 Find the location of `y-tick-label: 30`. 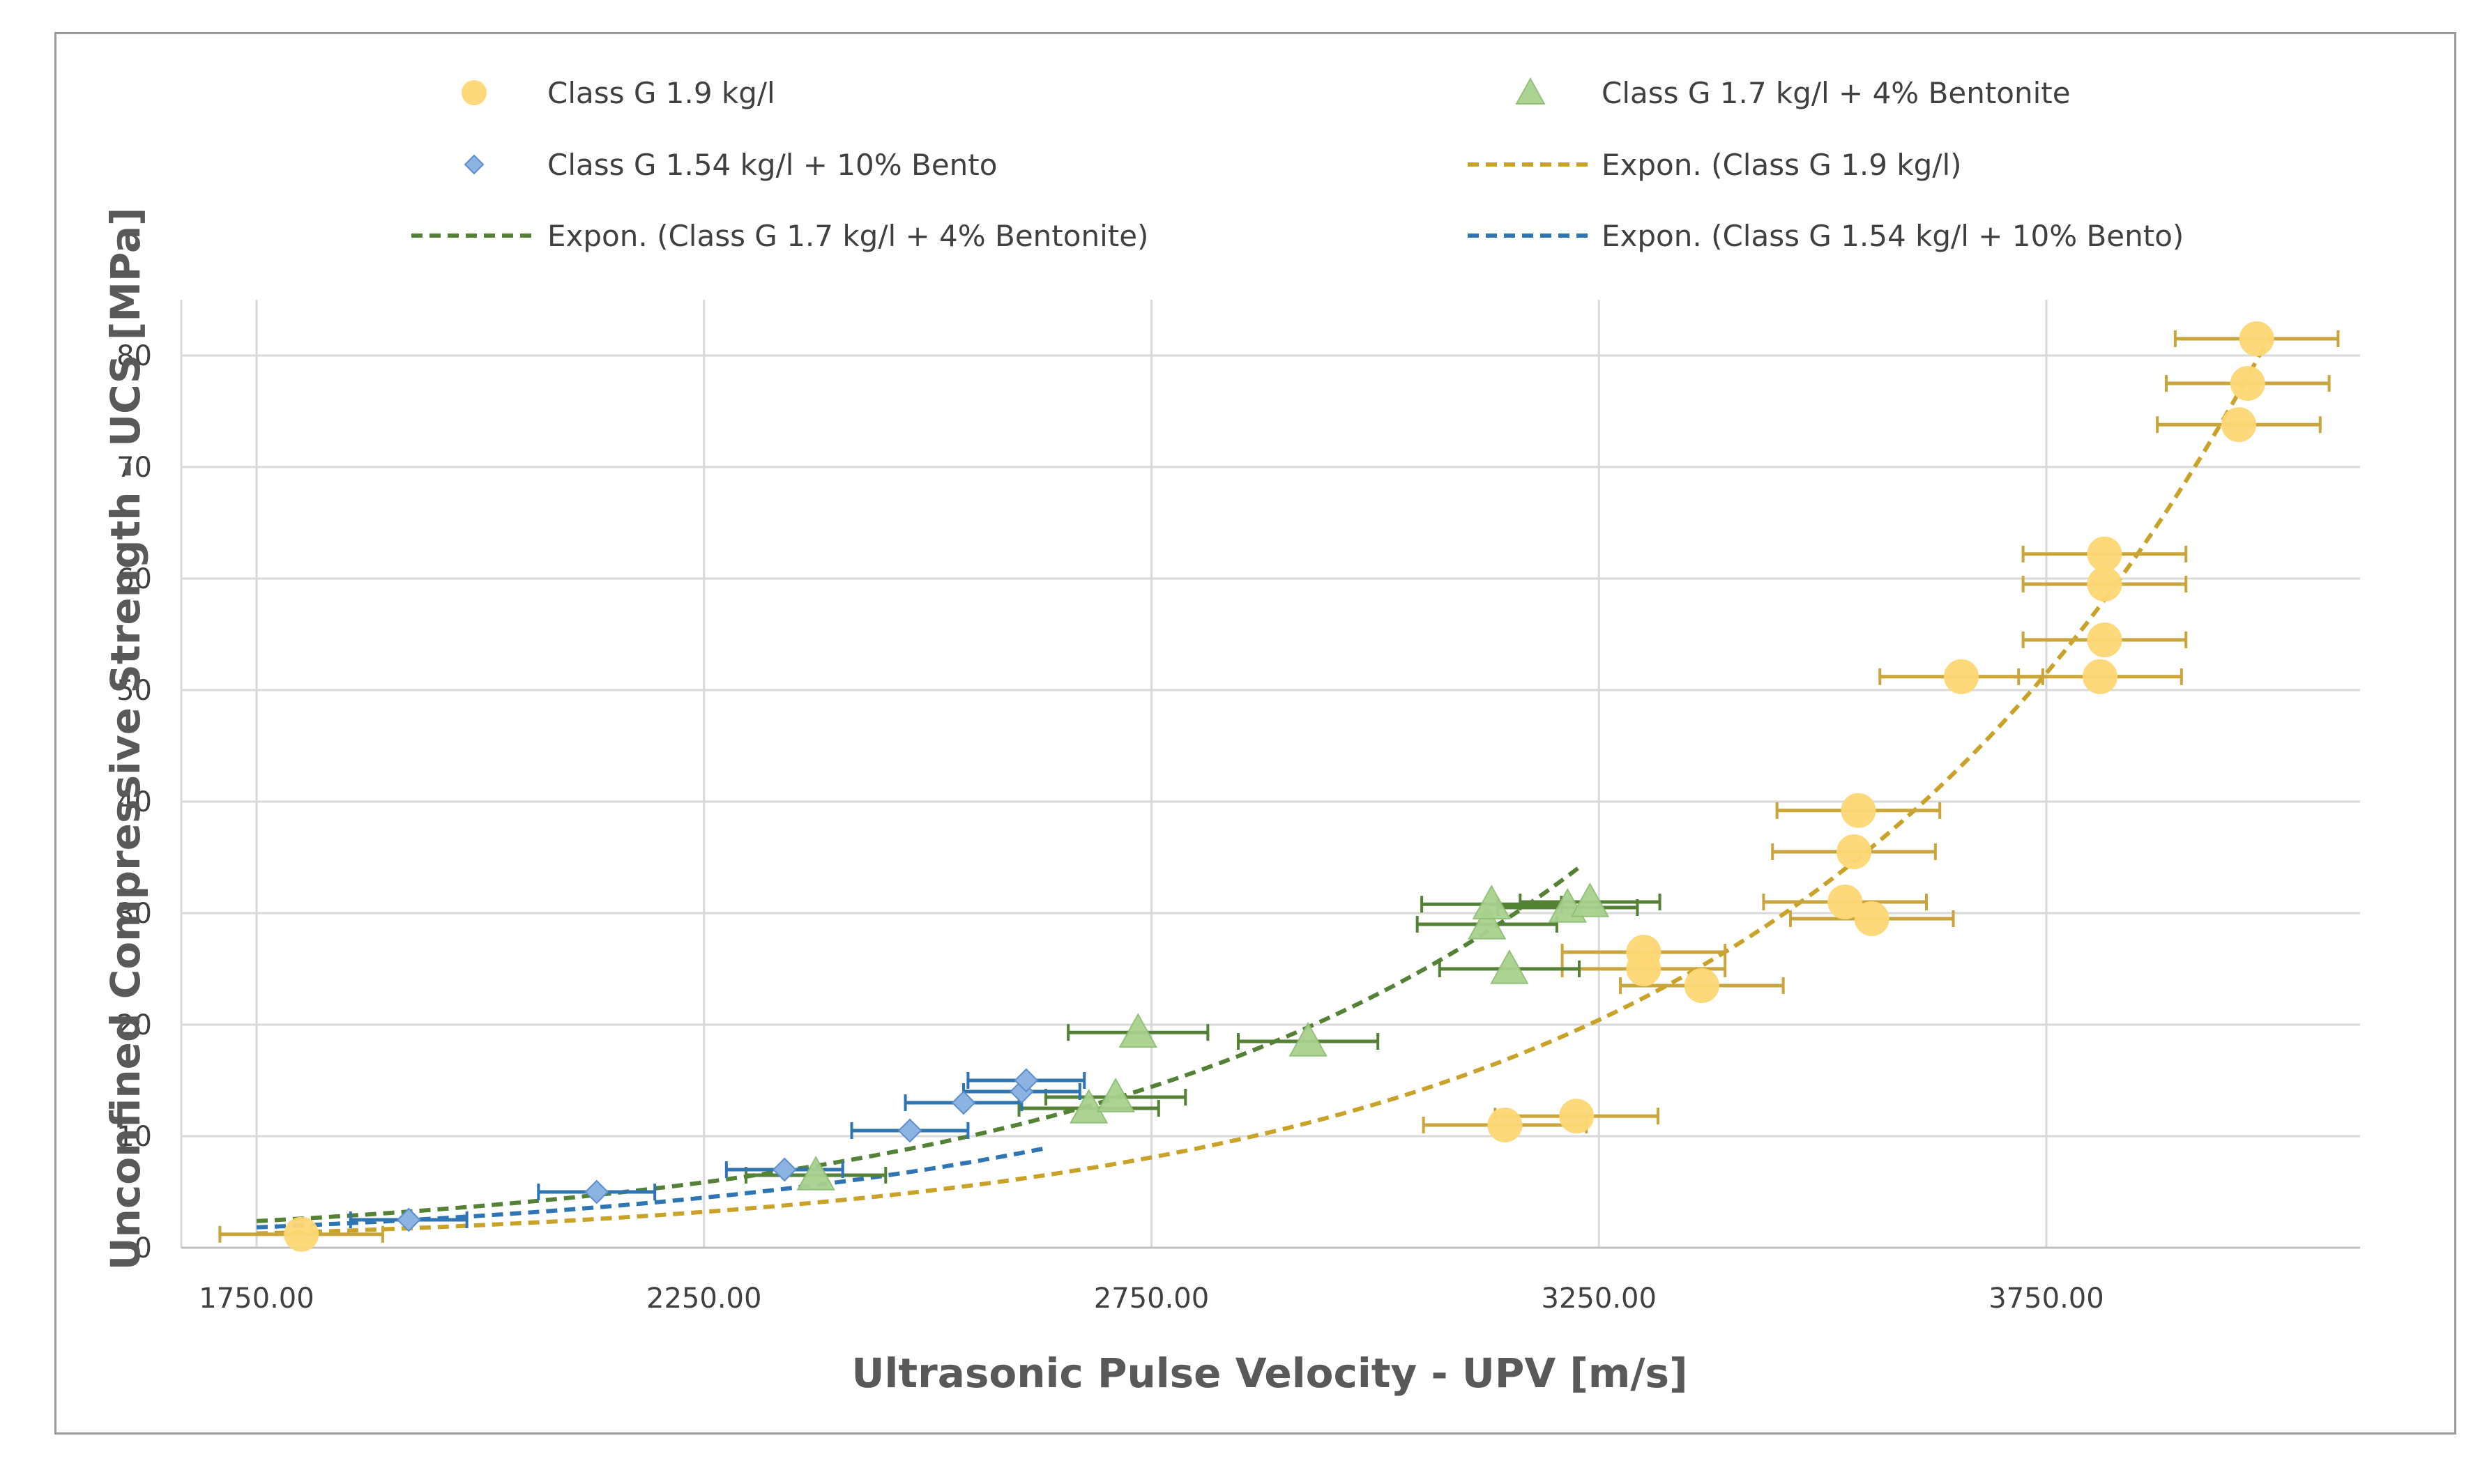

y-tick-label: 30 is located at coordinates (134, 914).